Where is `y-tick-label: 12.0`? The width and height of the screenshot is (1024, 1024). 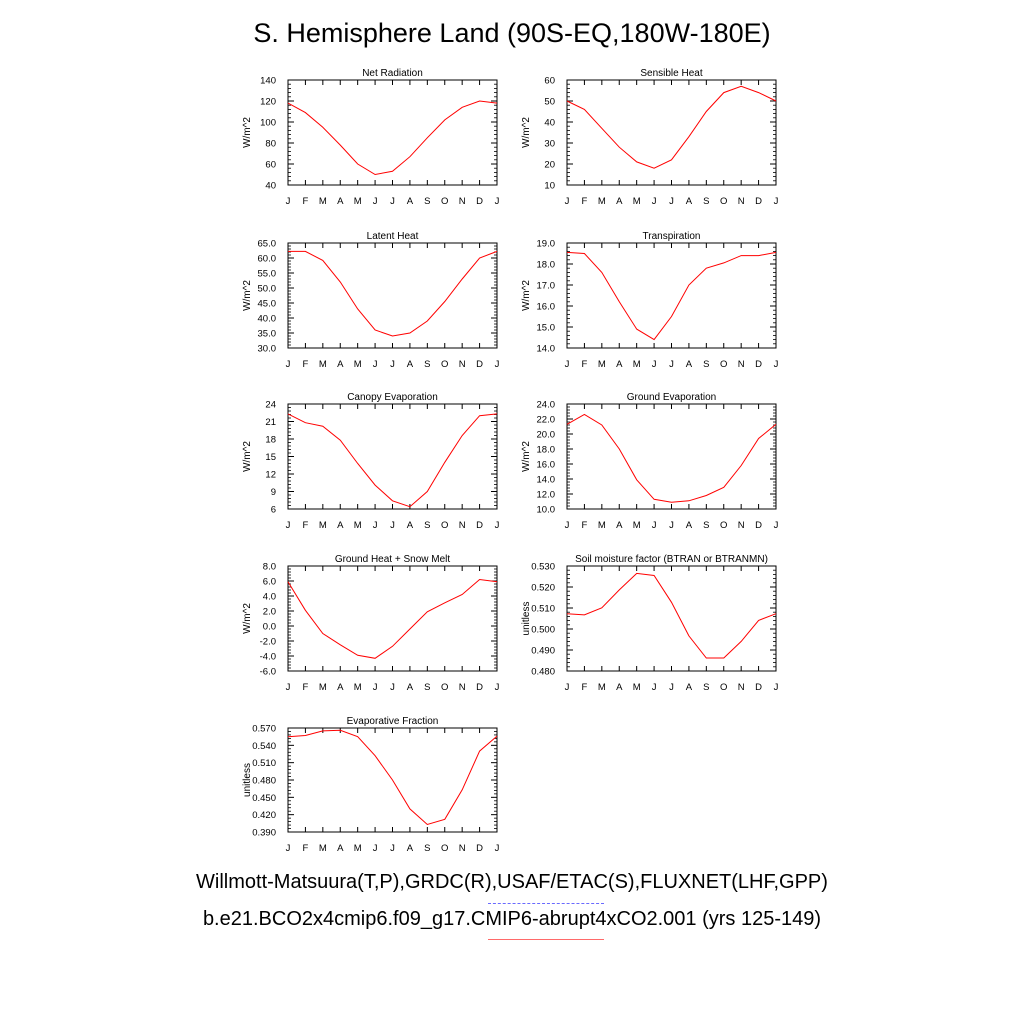 y-tick-label: 12.0 is located at coordinates (546, 495).